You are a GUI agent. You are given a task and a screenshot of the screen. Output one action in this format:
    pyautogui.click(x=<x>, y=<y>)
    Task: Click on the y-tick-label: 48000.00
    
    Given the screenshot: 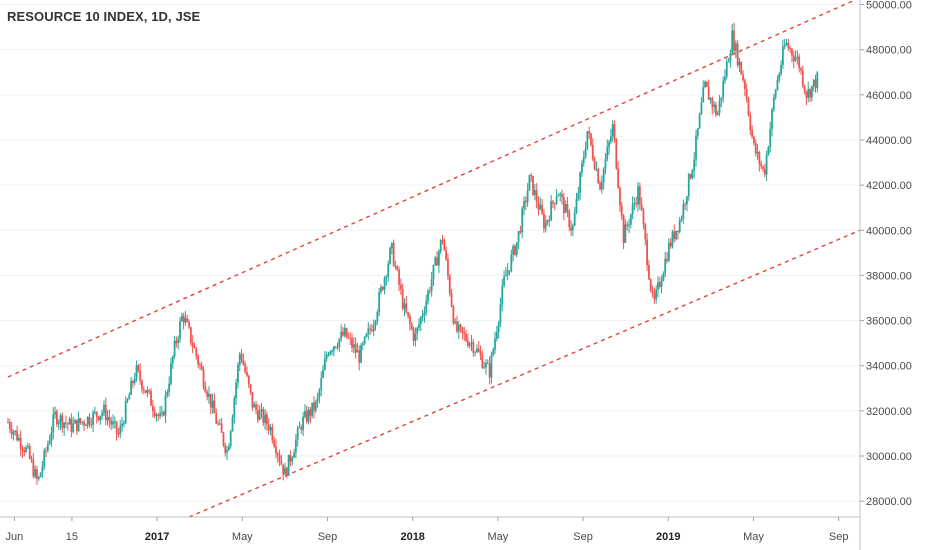 What is the action you would take?
    pyautogui.click(x=889, y=51)
    